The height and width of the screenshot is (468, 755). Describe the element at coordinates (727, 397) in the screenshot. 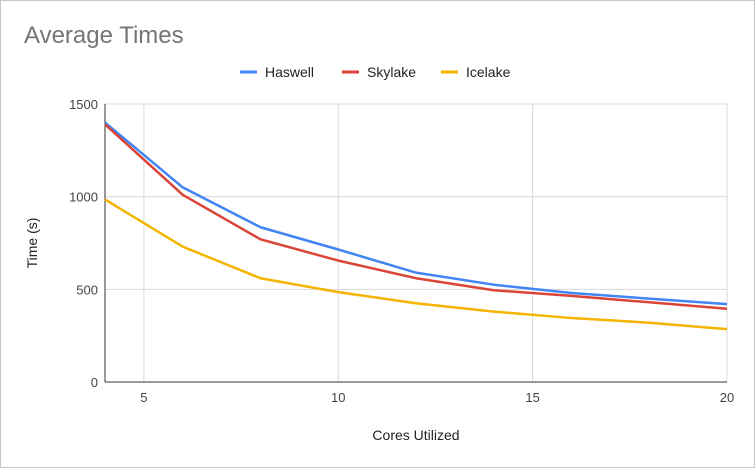

I see `x-tick-label: 20` at that location.